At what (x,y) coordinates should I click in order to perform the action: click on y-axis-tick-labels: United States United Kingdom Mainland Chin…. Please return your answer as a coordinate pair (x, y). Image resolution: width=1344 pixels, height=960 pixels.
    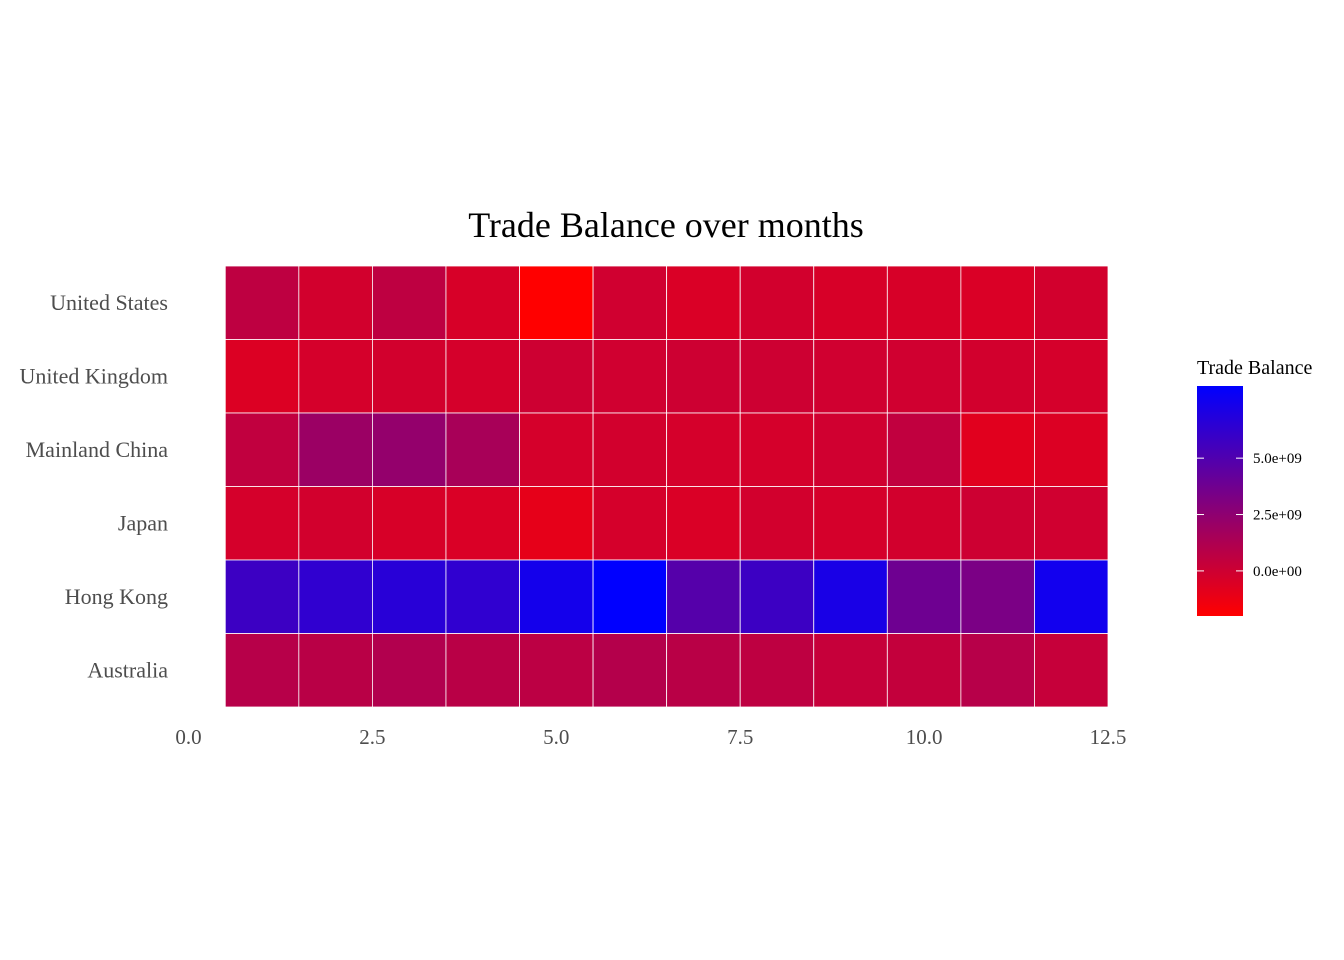
    Looking at the image, I should click on (94, 486).